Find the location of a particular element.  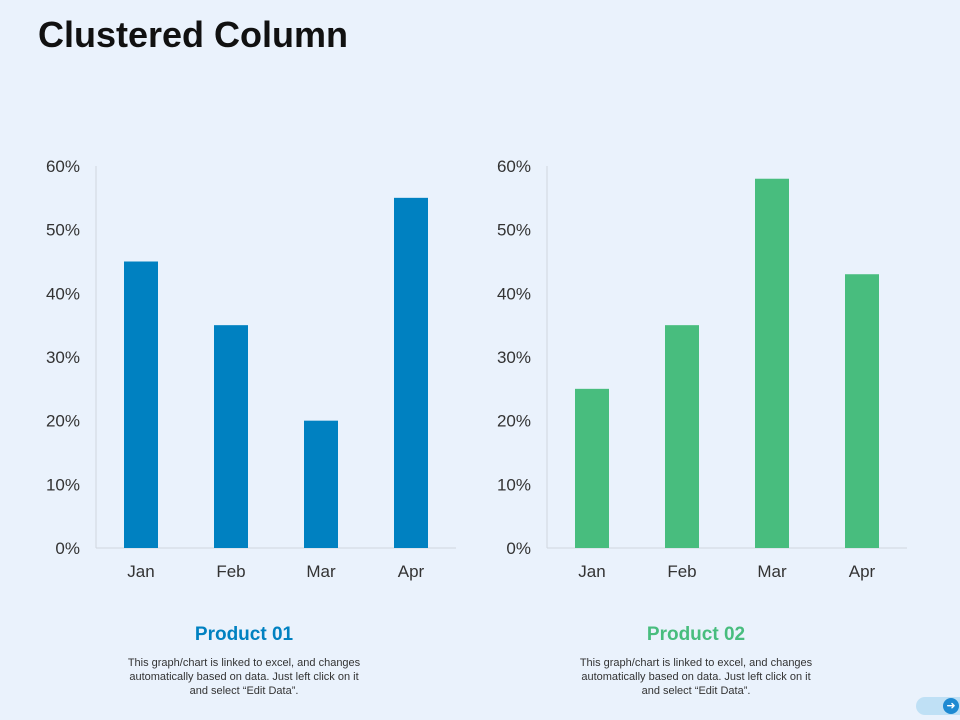

product-02-title: Product 02 is located at coordinates (696, 634).